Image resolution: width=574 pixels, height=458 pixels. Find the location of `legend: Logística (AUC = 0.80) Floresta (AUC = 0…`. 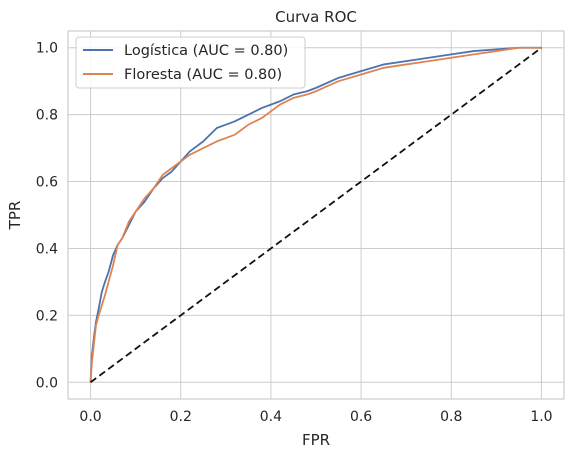

legend: Logística (AUC = 0.80) Floresta (AUC = 0… is located at coordinates (190, 62).